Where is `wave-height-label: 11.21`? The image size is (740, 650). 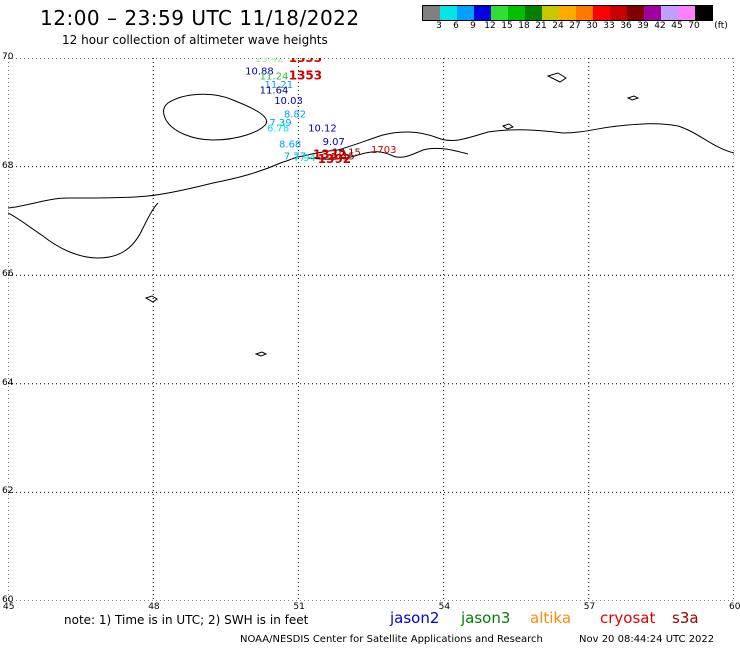 wave-height-label: 11.21 is located at coordinates (279, 85).